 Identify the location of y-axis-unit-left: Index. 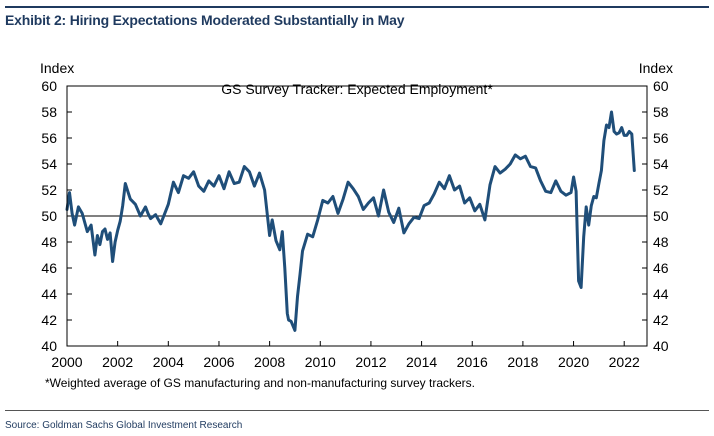
(57, 68).